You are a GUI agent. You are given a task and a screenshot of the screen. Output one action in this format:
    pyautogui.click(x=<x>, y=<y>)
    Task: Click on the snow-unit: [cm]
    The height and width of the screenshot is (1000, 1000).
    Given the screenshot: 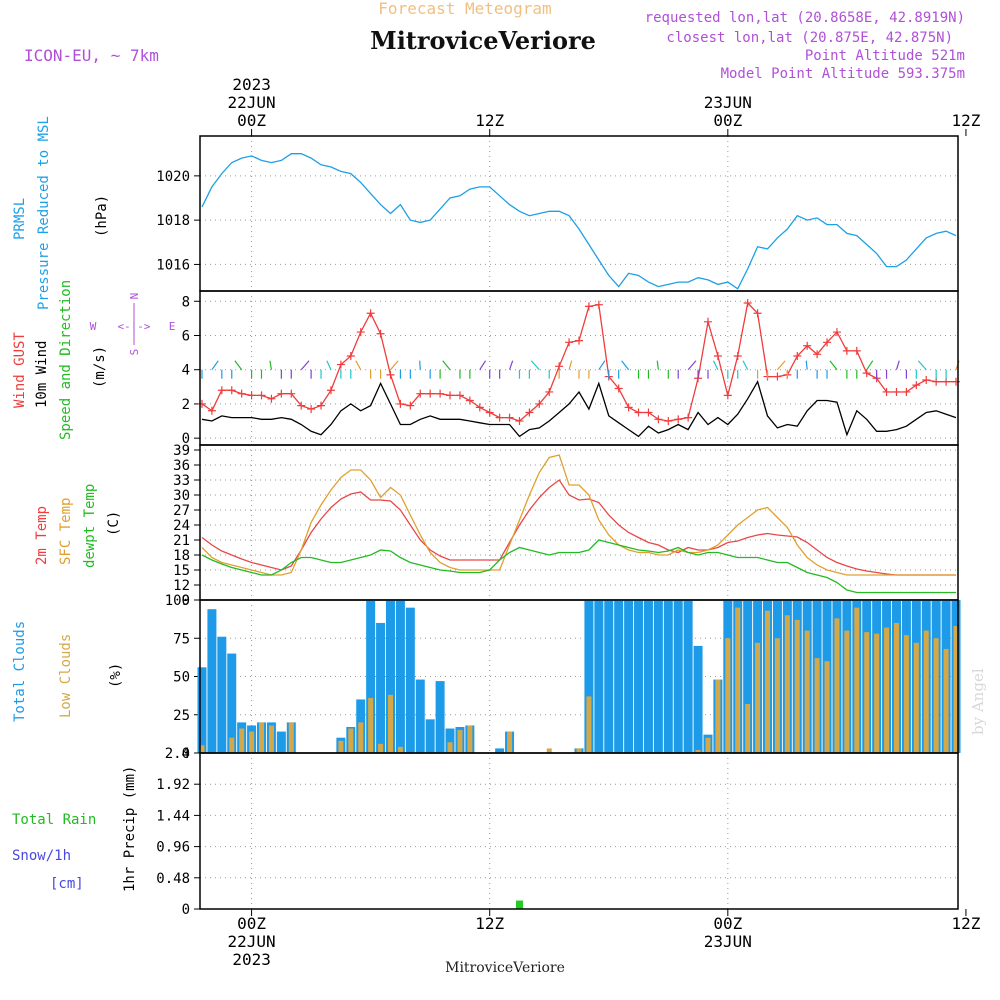 What is the action you would take?
    pyautogui.click(x=67, y=884)
    